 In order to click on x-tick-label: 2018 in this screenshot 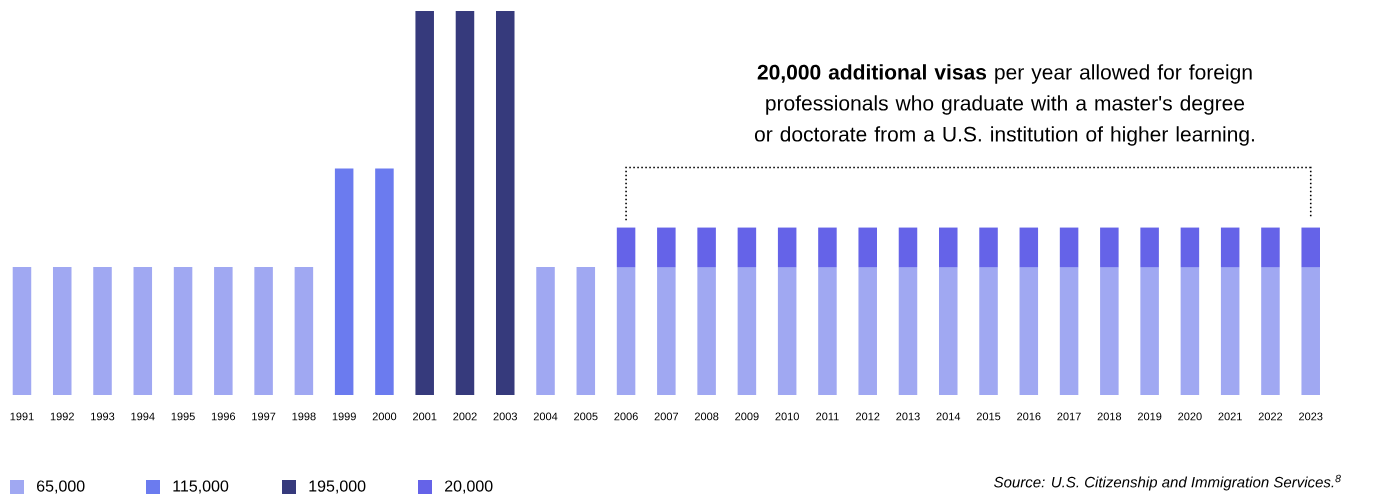, I will do `click(1109, 416)`.